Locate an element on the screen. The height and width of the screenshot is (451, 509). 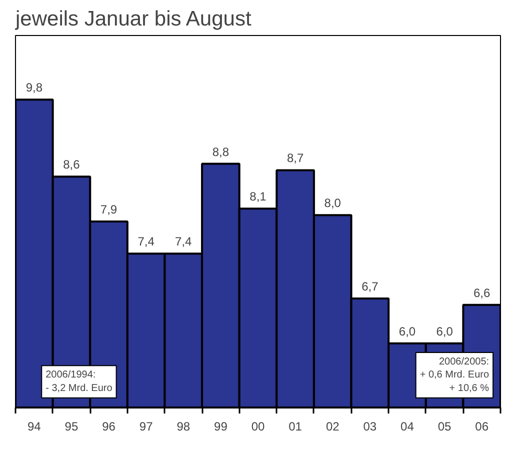
x-tick-label: 98 is located at coordinates (183, 427).